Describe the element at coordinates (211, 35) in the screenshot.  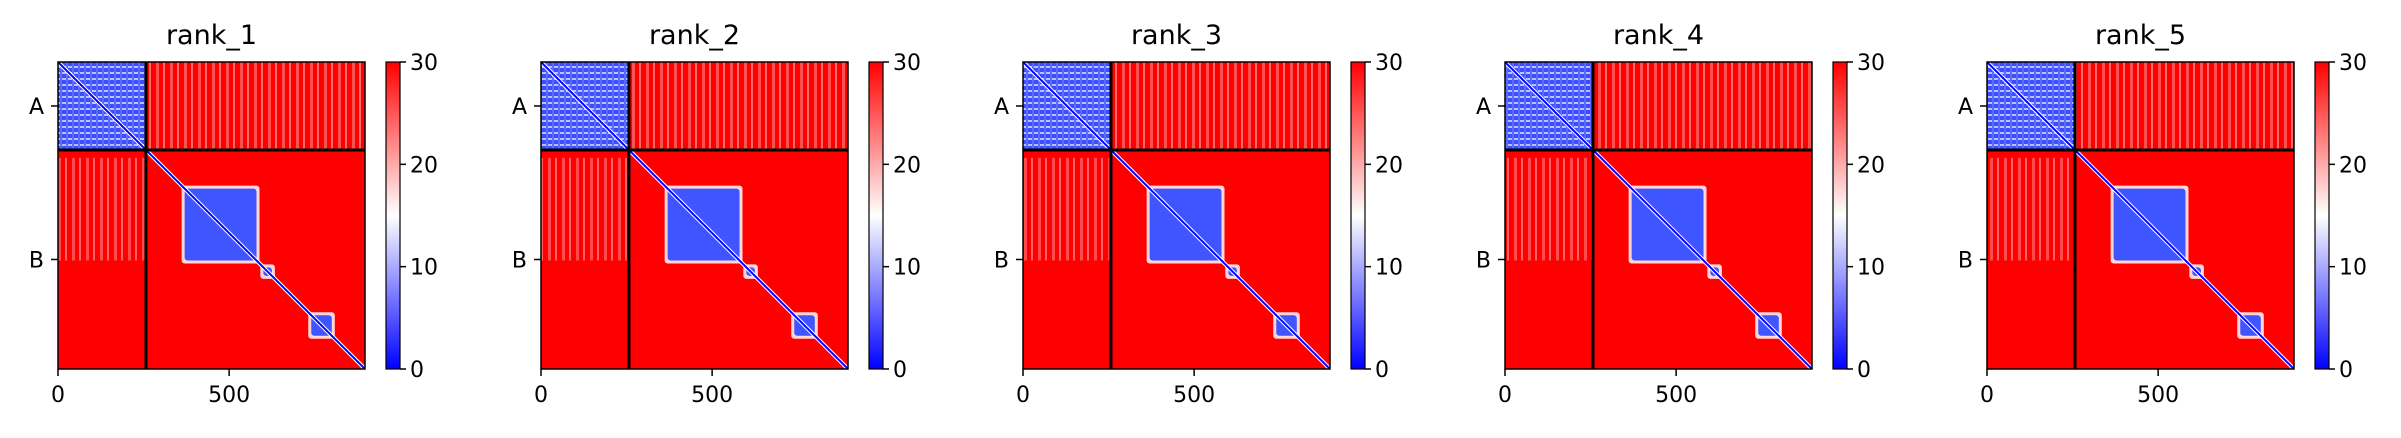
I see `panel-title: rank_1` at that location.